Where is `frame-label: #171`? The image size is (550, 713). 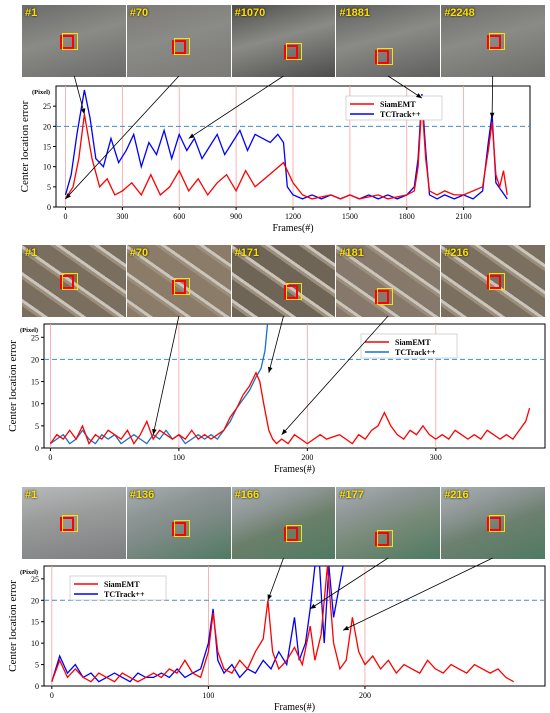
frame-label: #171 is located at coordinates (247, 253).